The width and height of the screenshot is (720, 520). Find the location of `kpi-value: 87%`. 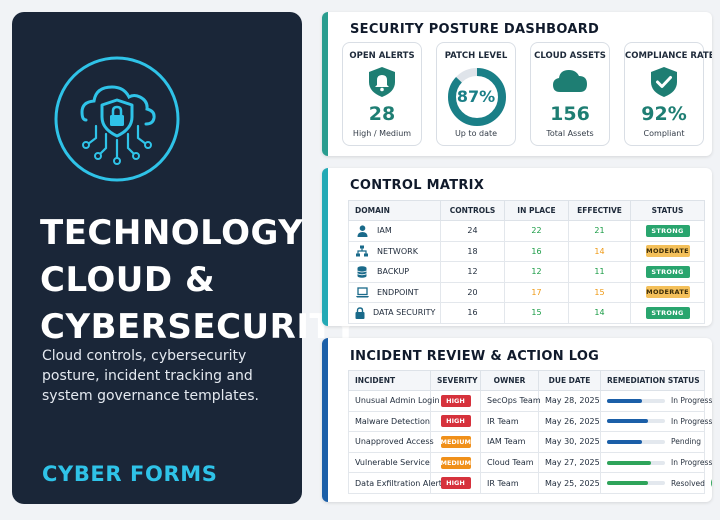

kpi-value: 87% is located at coordinates (476, 96).